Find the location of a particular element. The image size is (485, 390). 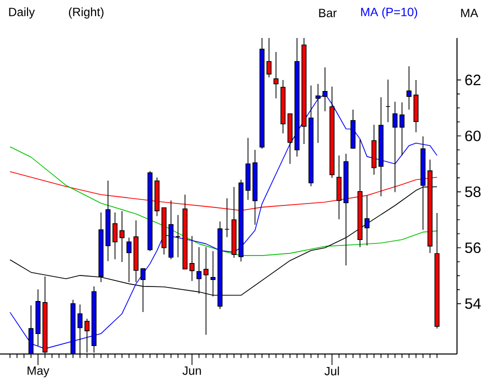

text: Bar is located at coordinates (328, 13).